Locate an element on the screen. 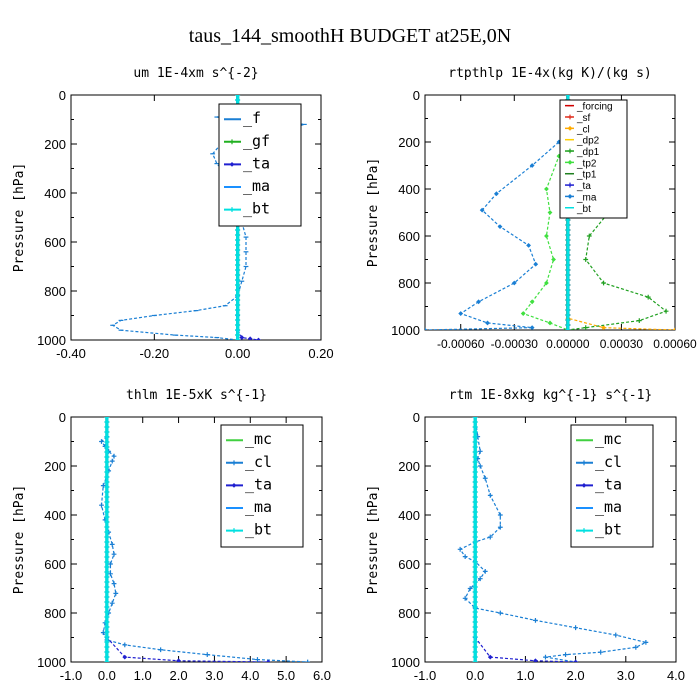 This screenshot has width=700, height=700. x-tick-label: 6.0 is located at coordinates (322, 675).